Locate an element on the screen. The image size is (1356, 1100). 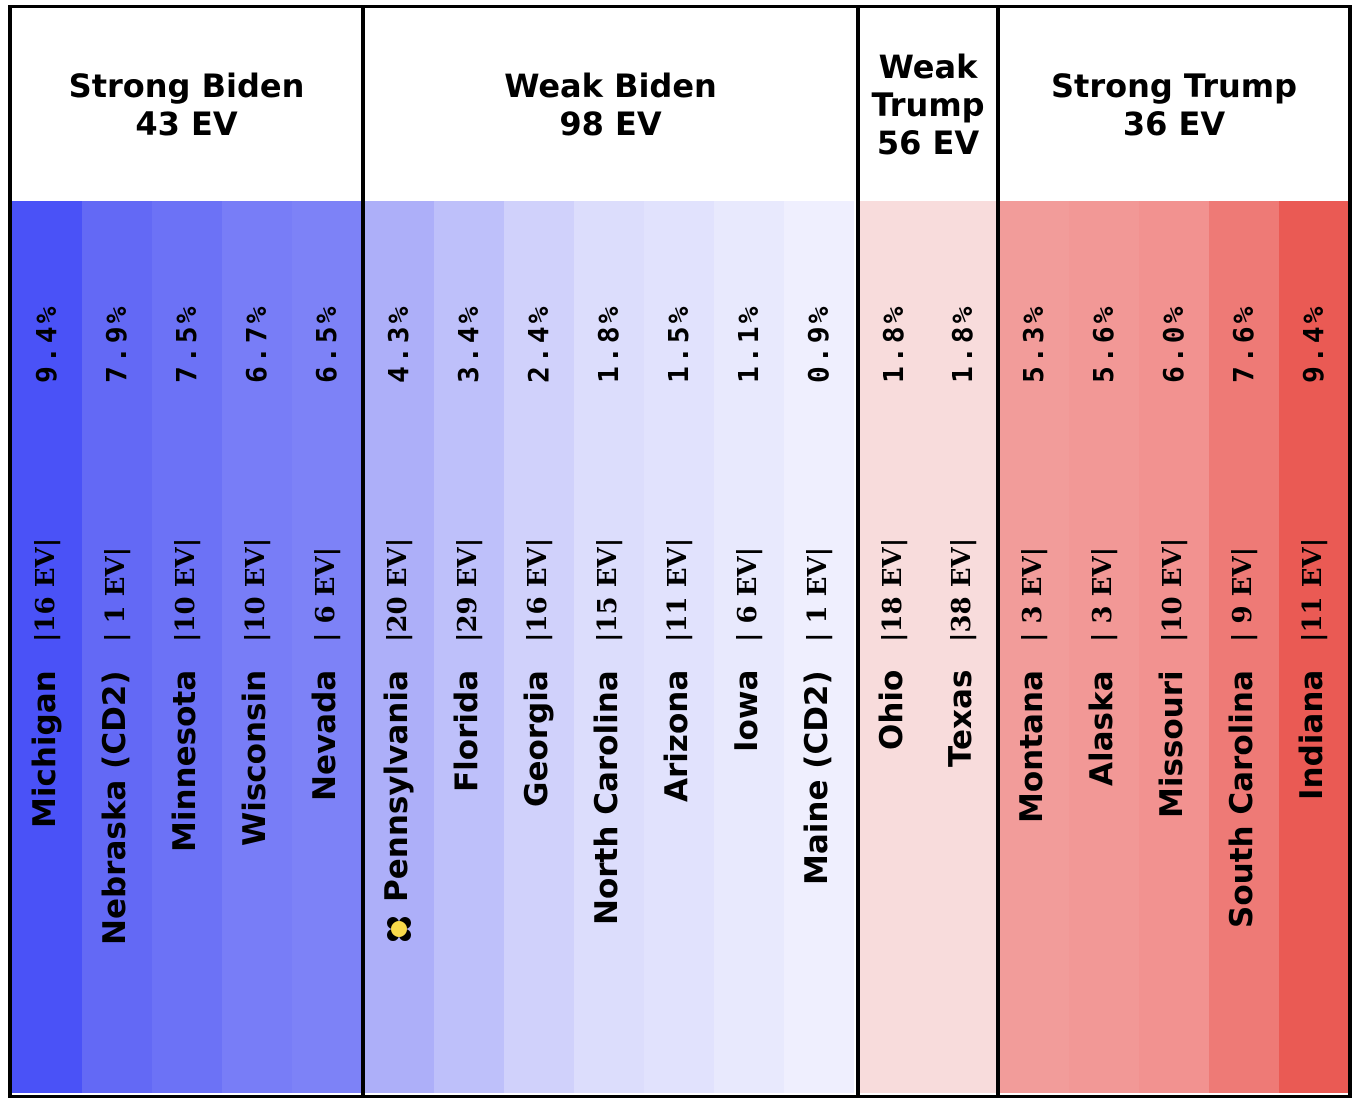
state-margin-label: 5.6% is located at coordinates (1103, 343).